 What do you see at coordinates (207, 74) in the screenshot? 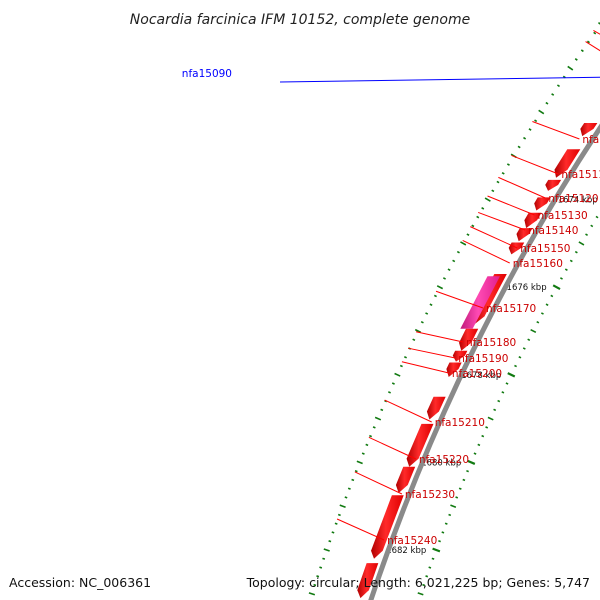
I see `gene-label-nfa15090: nfa15090` at bounding box center [207, 74].